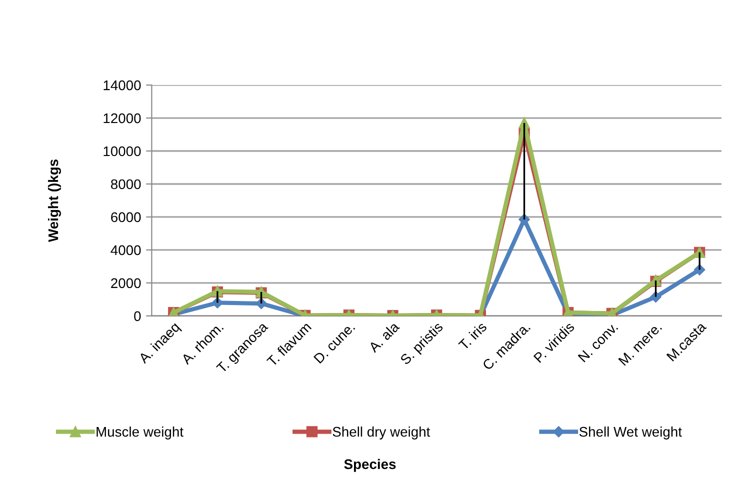 The width and height of the screenshot is (740, 486). I want to click on y-tick-label: 0, so click(137, 316).